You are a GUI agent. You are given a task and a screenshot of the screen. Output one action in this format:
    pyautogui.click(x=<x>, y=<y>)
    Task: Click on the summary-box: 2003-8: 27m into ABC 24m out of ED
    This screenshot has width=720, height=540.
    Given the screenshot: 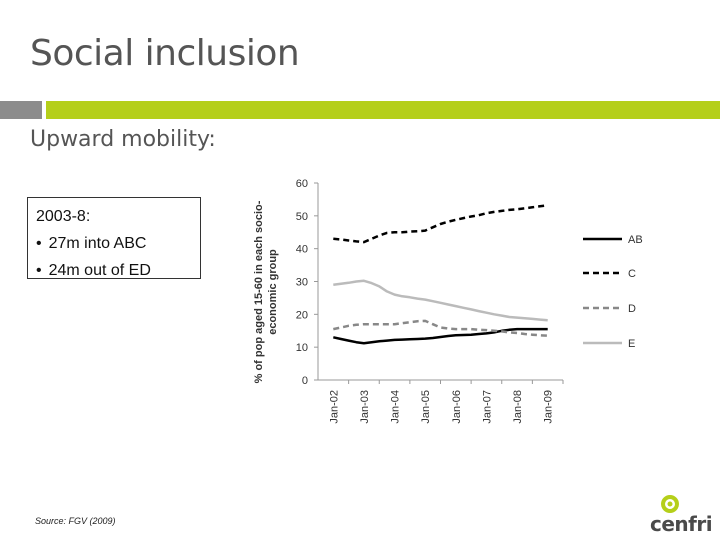 What is the action you would take?
    pyautogui.click(x=114, y=238)
    